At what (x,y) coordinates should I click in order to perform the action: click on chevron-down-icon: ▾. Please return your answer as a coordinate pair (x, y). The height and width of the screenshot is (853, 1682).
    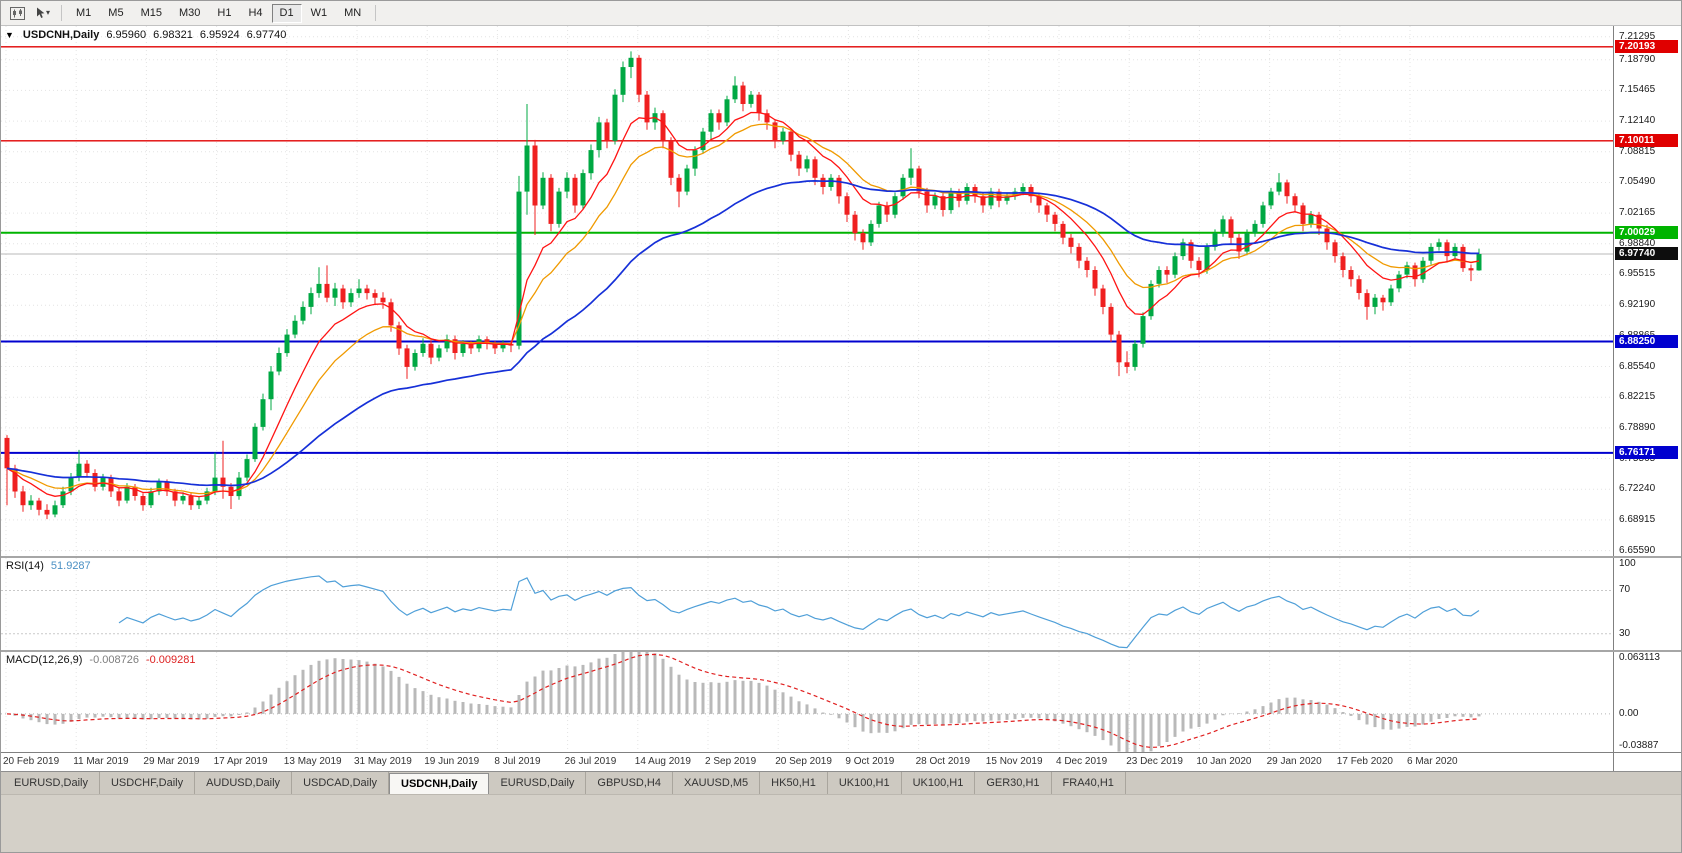
    Looking at the image, I should click on (47, 12).